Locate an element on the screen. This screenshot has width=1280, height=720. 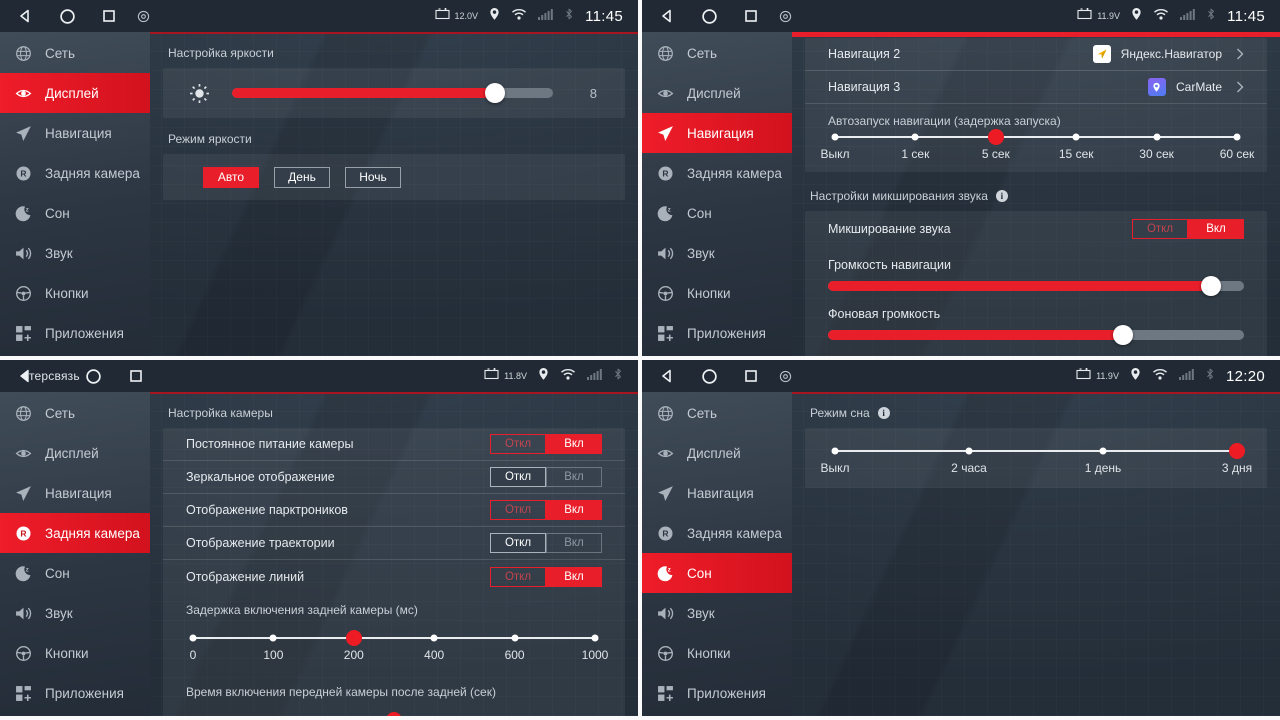
mode-night-button: Ночь is located at coordinates (373, 177).